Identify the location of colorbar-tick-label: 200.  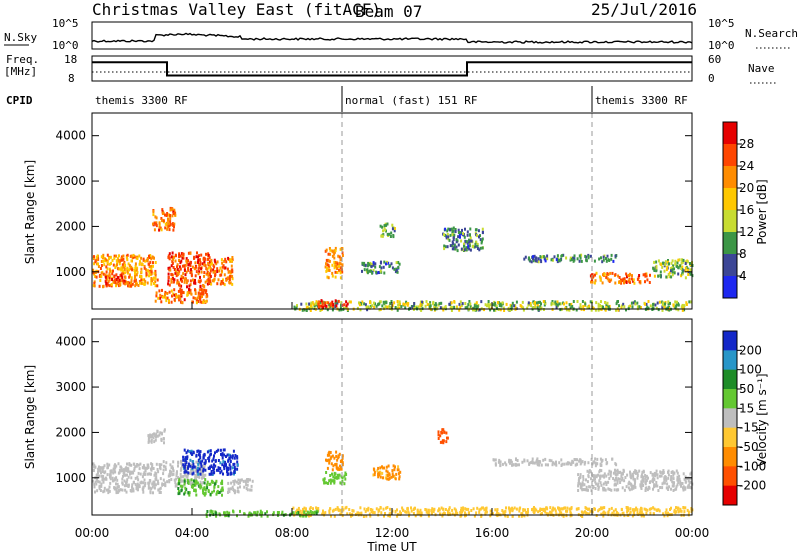
(750, 350).